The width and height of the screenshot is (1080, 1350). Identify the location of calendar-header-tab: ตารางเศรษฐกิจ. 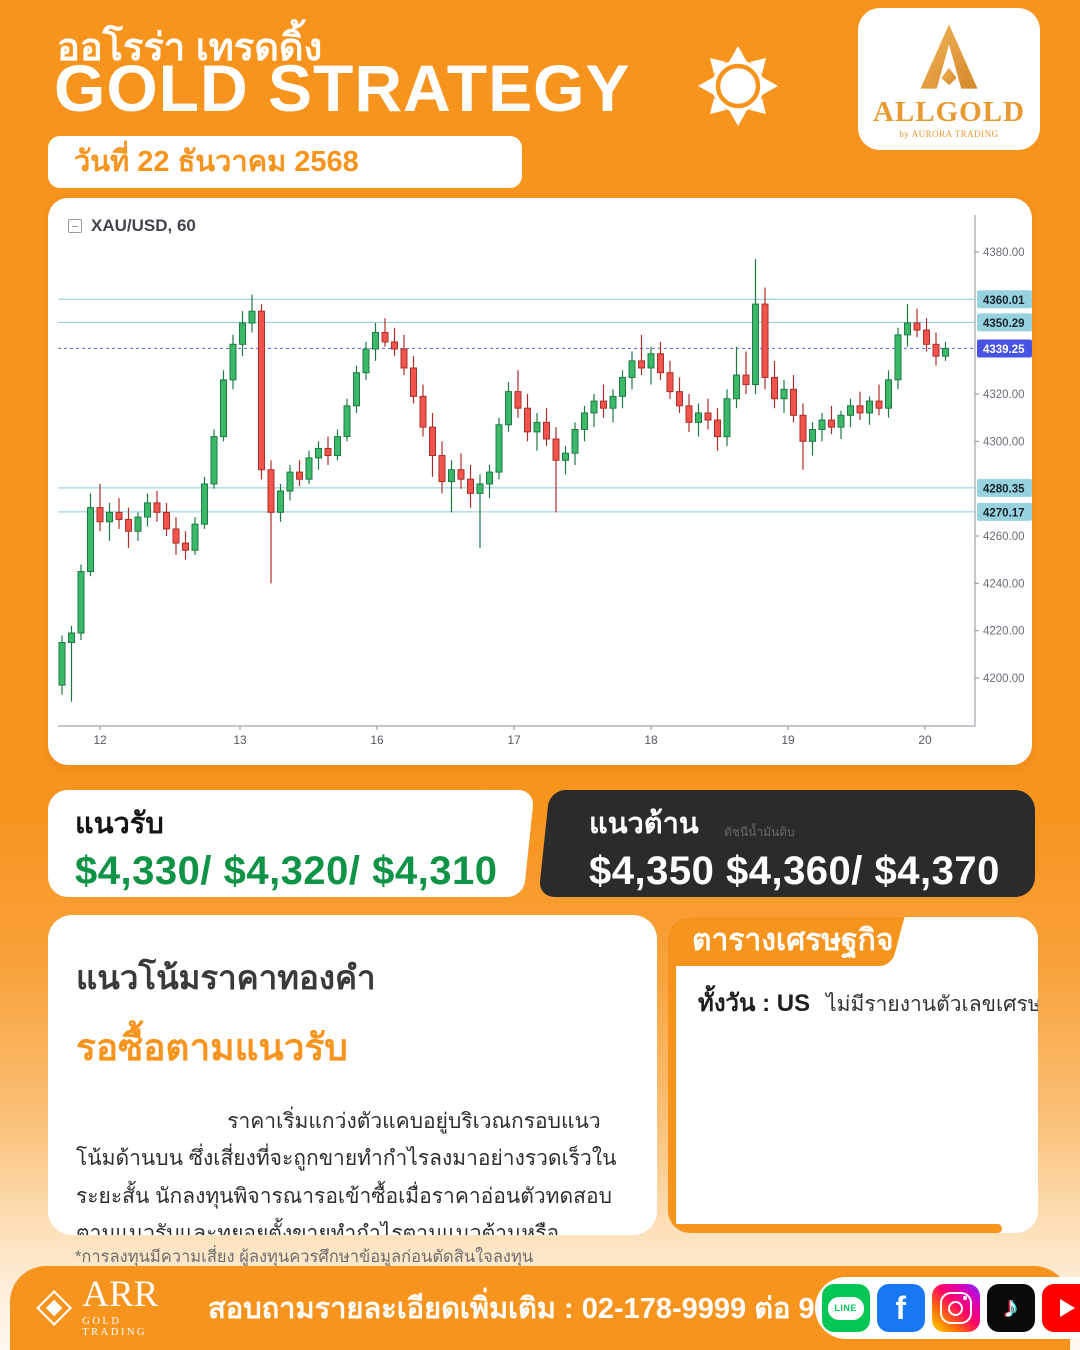
(781, 941).